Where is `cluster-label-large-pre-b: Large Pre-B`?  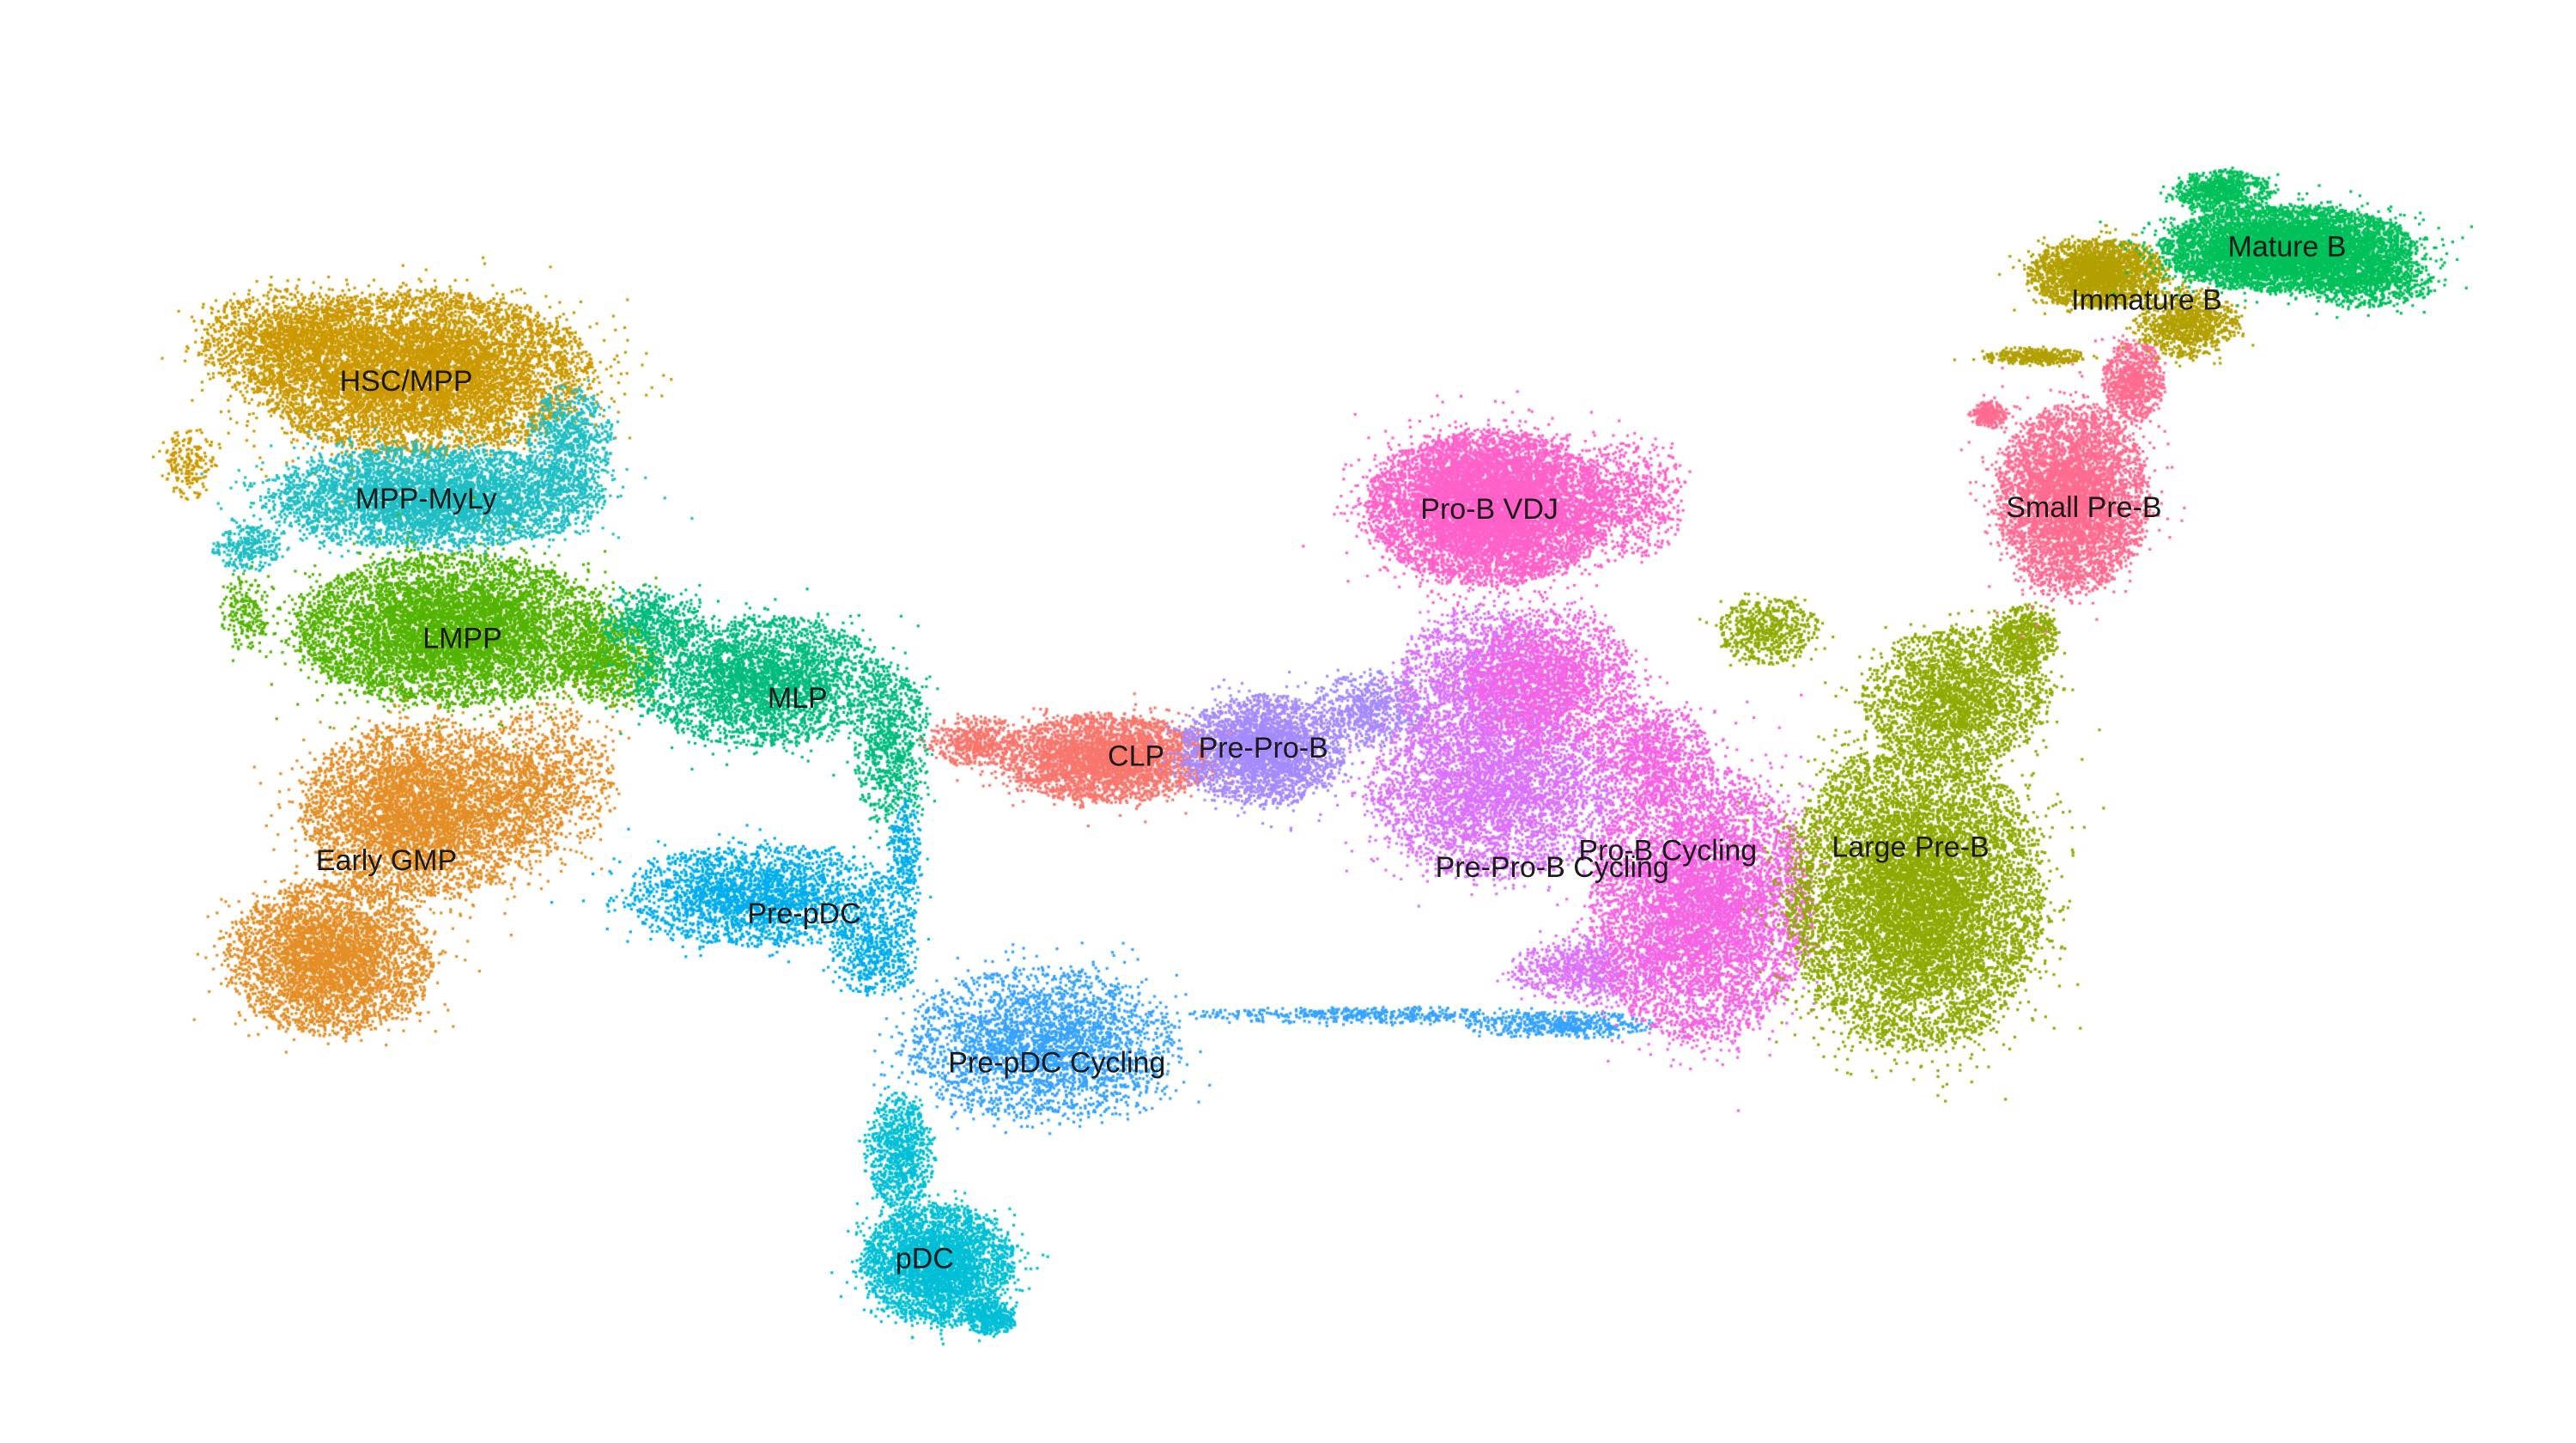 cluster-label-large-pre-b: Large Pre-B is located at coordinates (1910, 847).